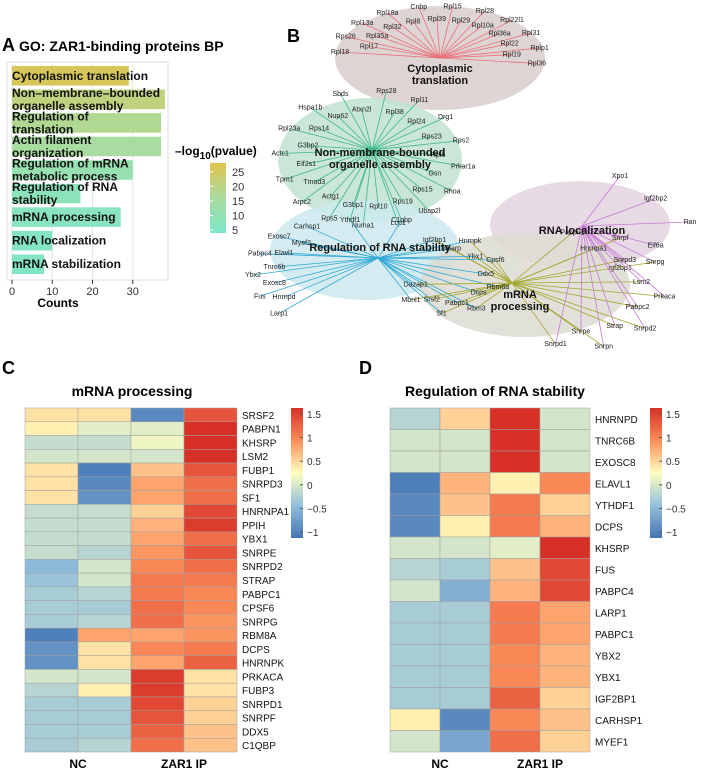 Image resolution: width=709 pixels, height=776 pixels. Describe the element at coordinates (520, 295) in the screenshot. I see `cluster-label-line: mRNA` at that location.